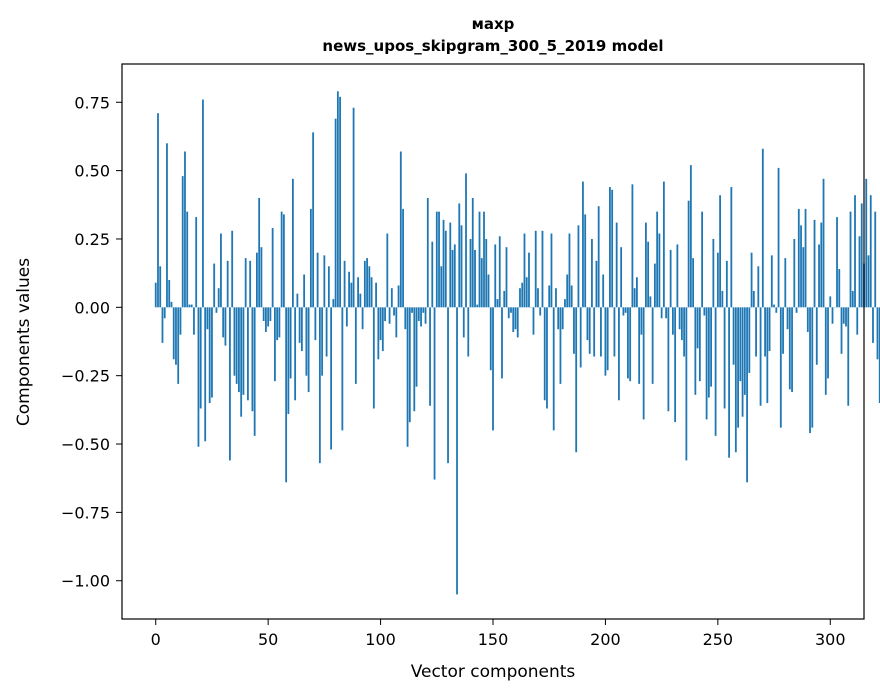 This screenshot has height=696, width=880. I want to click on chart-title: махр, so click(493, 24).